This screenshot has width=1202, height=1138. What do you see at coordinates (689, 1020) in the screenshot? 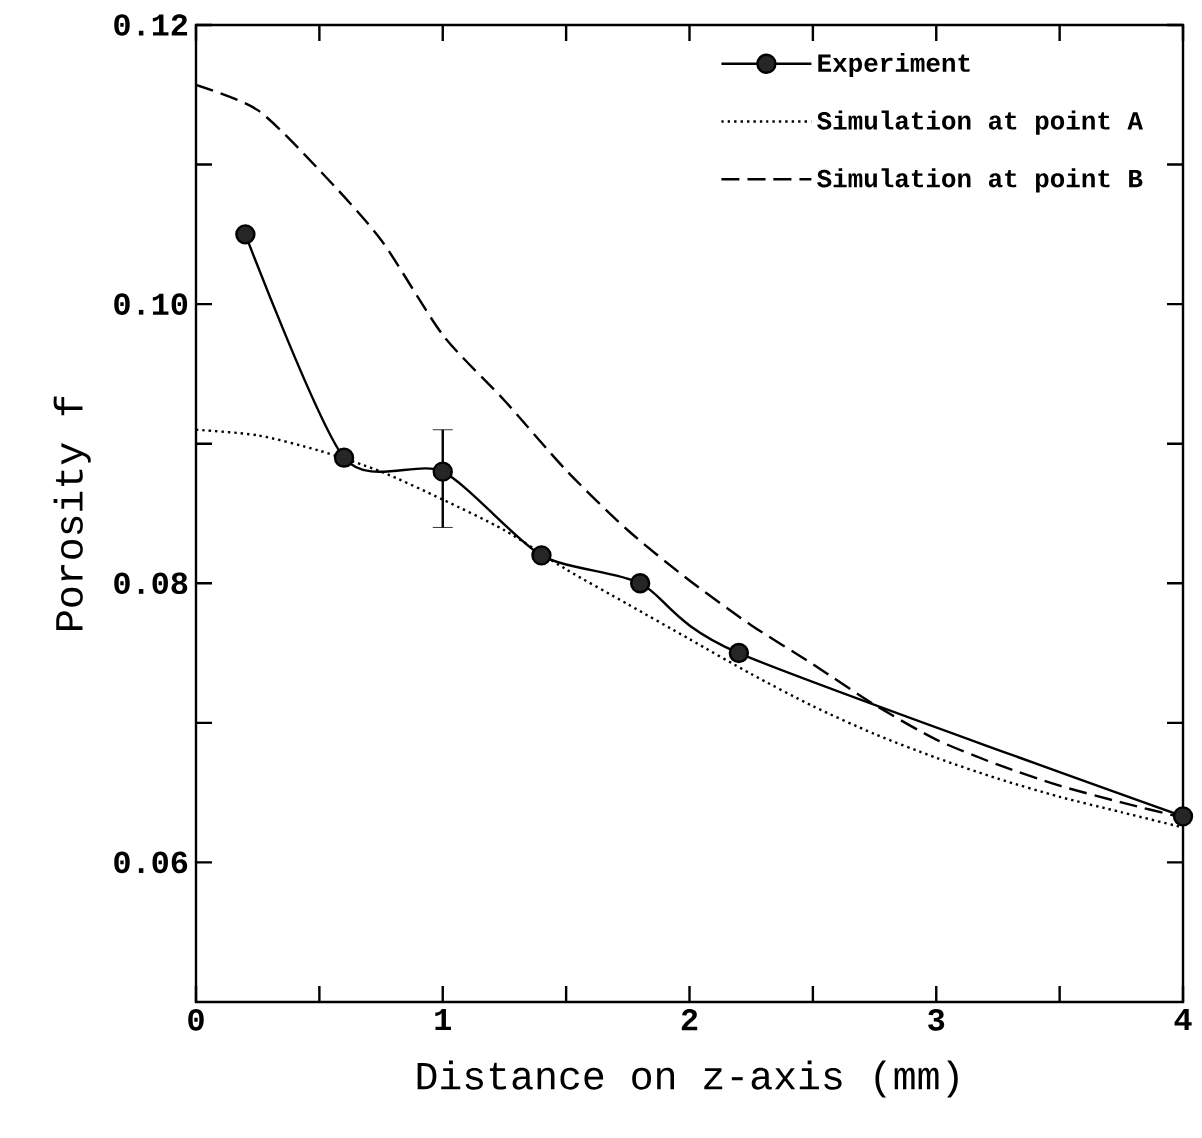
I see `x-tick-label: 2` at bounding box center [689, 1020].